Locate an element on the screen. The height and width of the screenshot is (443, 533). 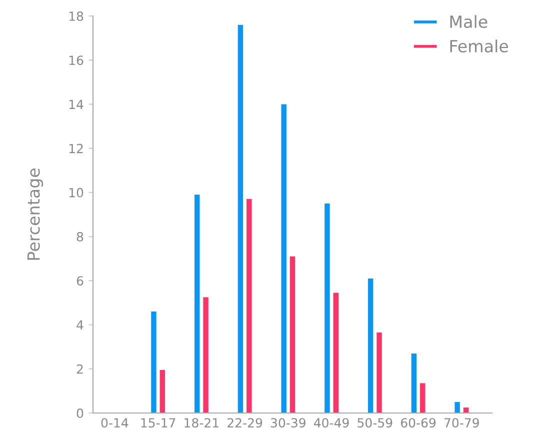
x-tick-label: 18-21 is located at coordinates (201, 423).